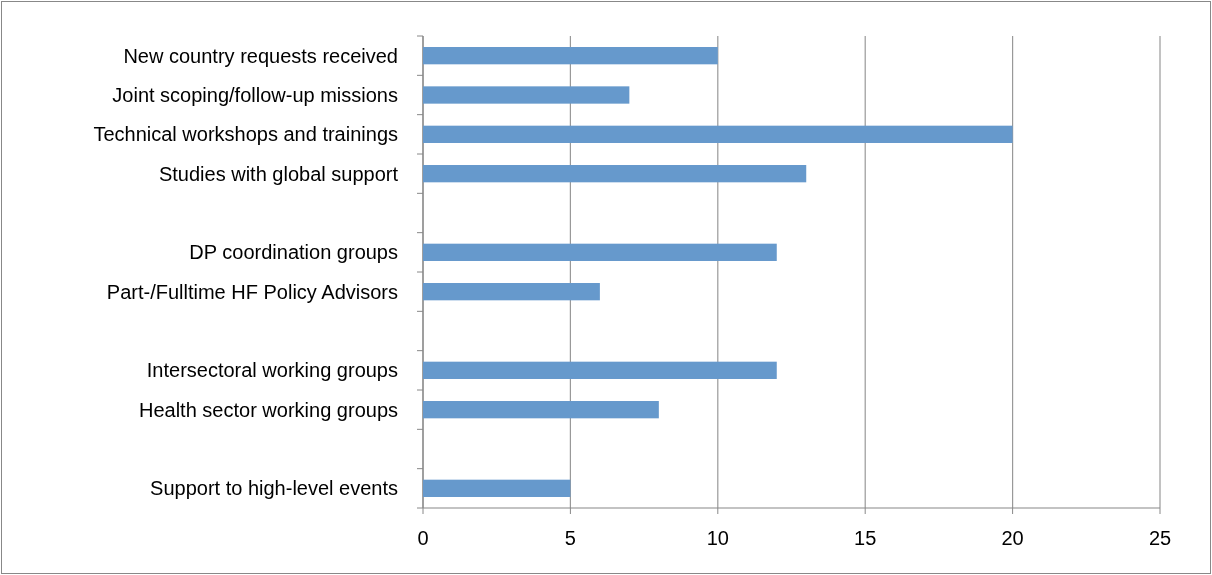 This screenshot has width=1212, height=575. Describe the element at coordinates (1160, 538) in the screenshot. I see `x-tick-label: 25` at that location.